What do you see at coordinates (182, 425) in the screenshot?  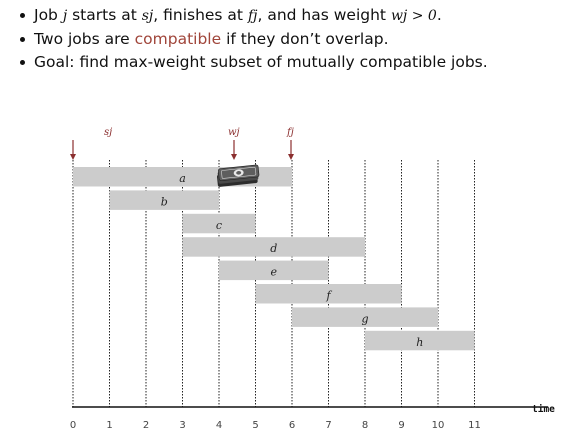 I see `tick-label-3: 3` at bounding box center [182, 425].